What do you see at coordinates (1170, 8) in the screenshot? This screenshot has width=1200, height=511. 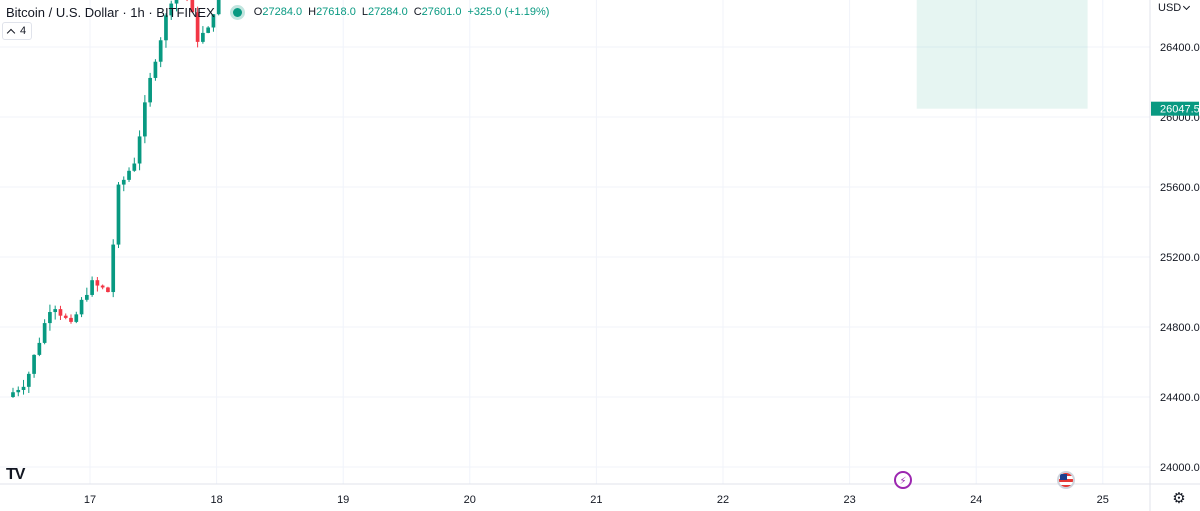 I see `currency-label: USD` at bounding box center [1170, 8].